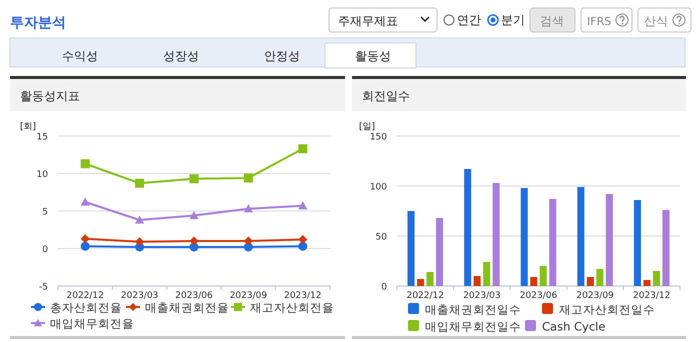 Image resolution: width=697 pixels, height=342 pixels. What do you see at coordinates (382, 237) in the screenshot?
I see `y-tick-label: 50` at bounding box center [382, 237].